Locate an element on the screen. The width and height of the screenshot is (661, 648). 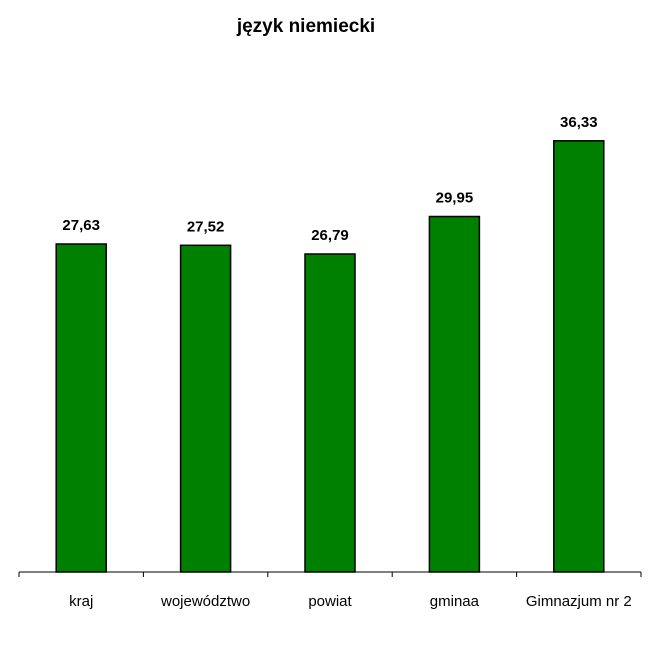
category-label-1: województwo is located at coordinates (205, 601).